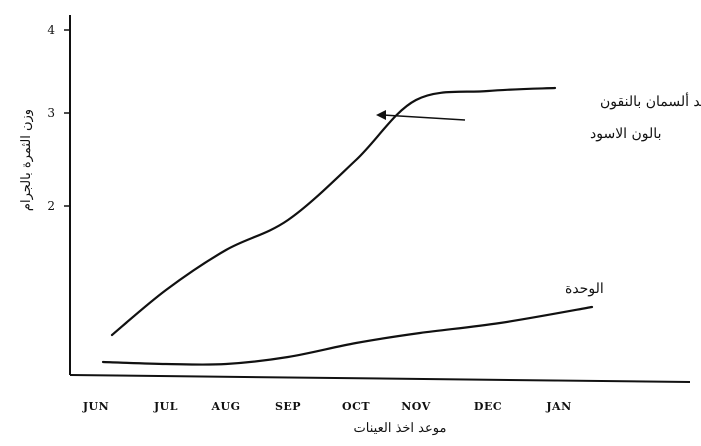  Describe the element at coordinates (26, 160) in the screenshot. I see `y-axis-title: وزن الثمرة بالجرام` at that location.